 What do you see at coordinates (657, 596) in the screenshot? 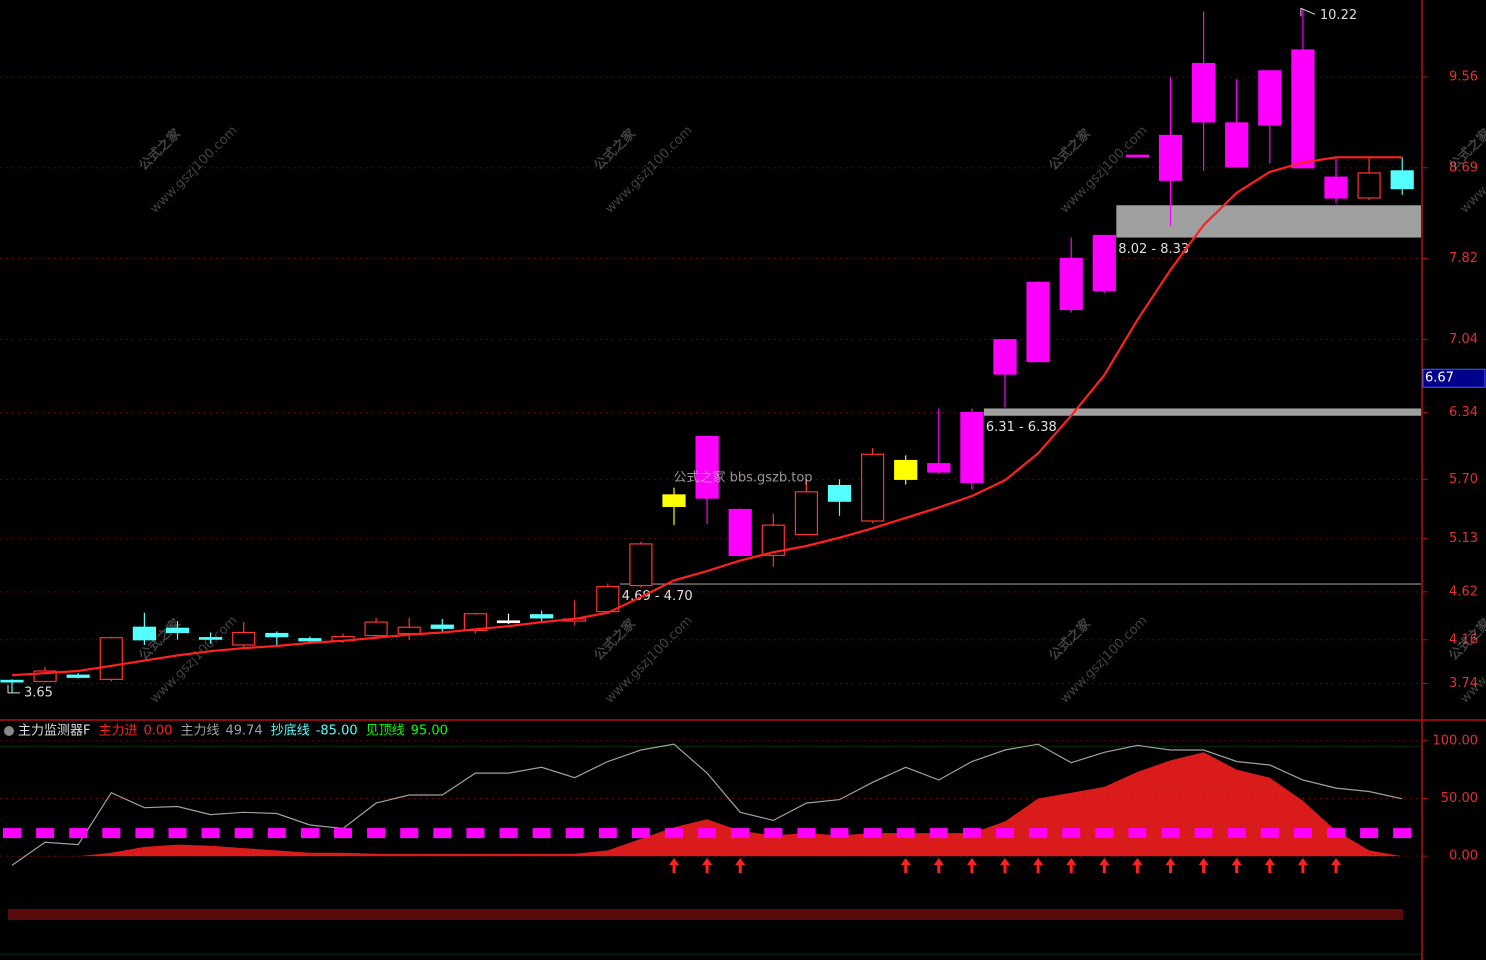
I see `zone-label: 4.69 - 4.70` at bounding box center [657, 596].